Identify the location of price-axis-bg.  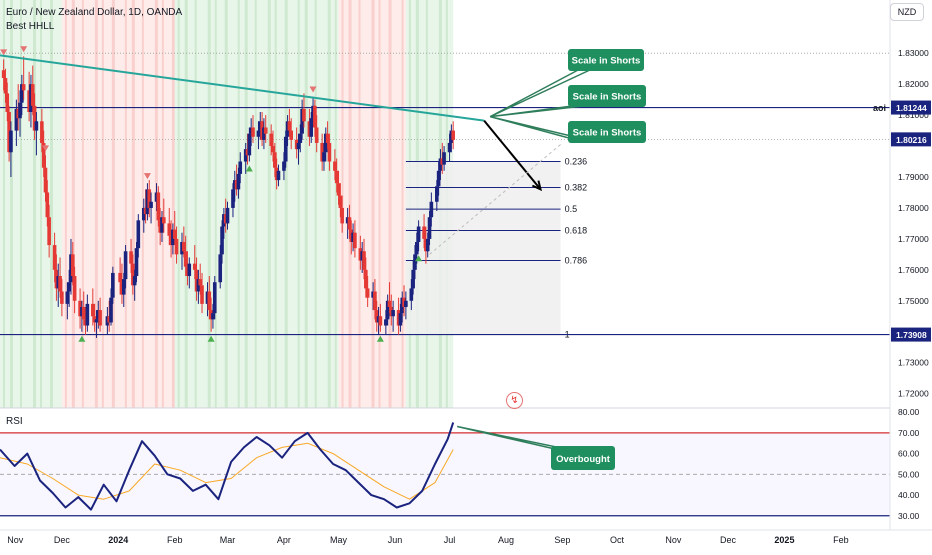
(911, 275).